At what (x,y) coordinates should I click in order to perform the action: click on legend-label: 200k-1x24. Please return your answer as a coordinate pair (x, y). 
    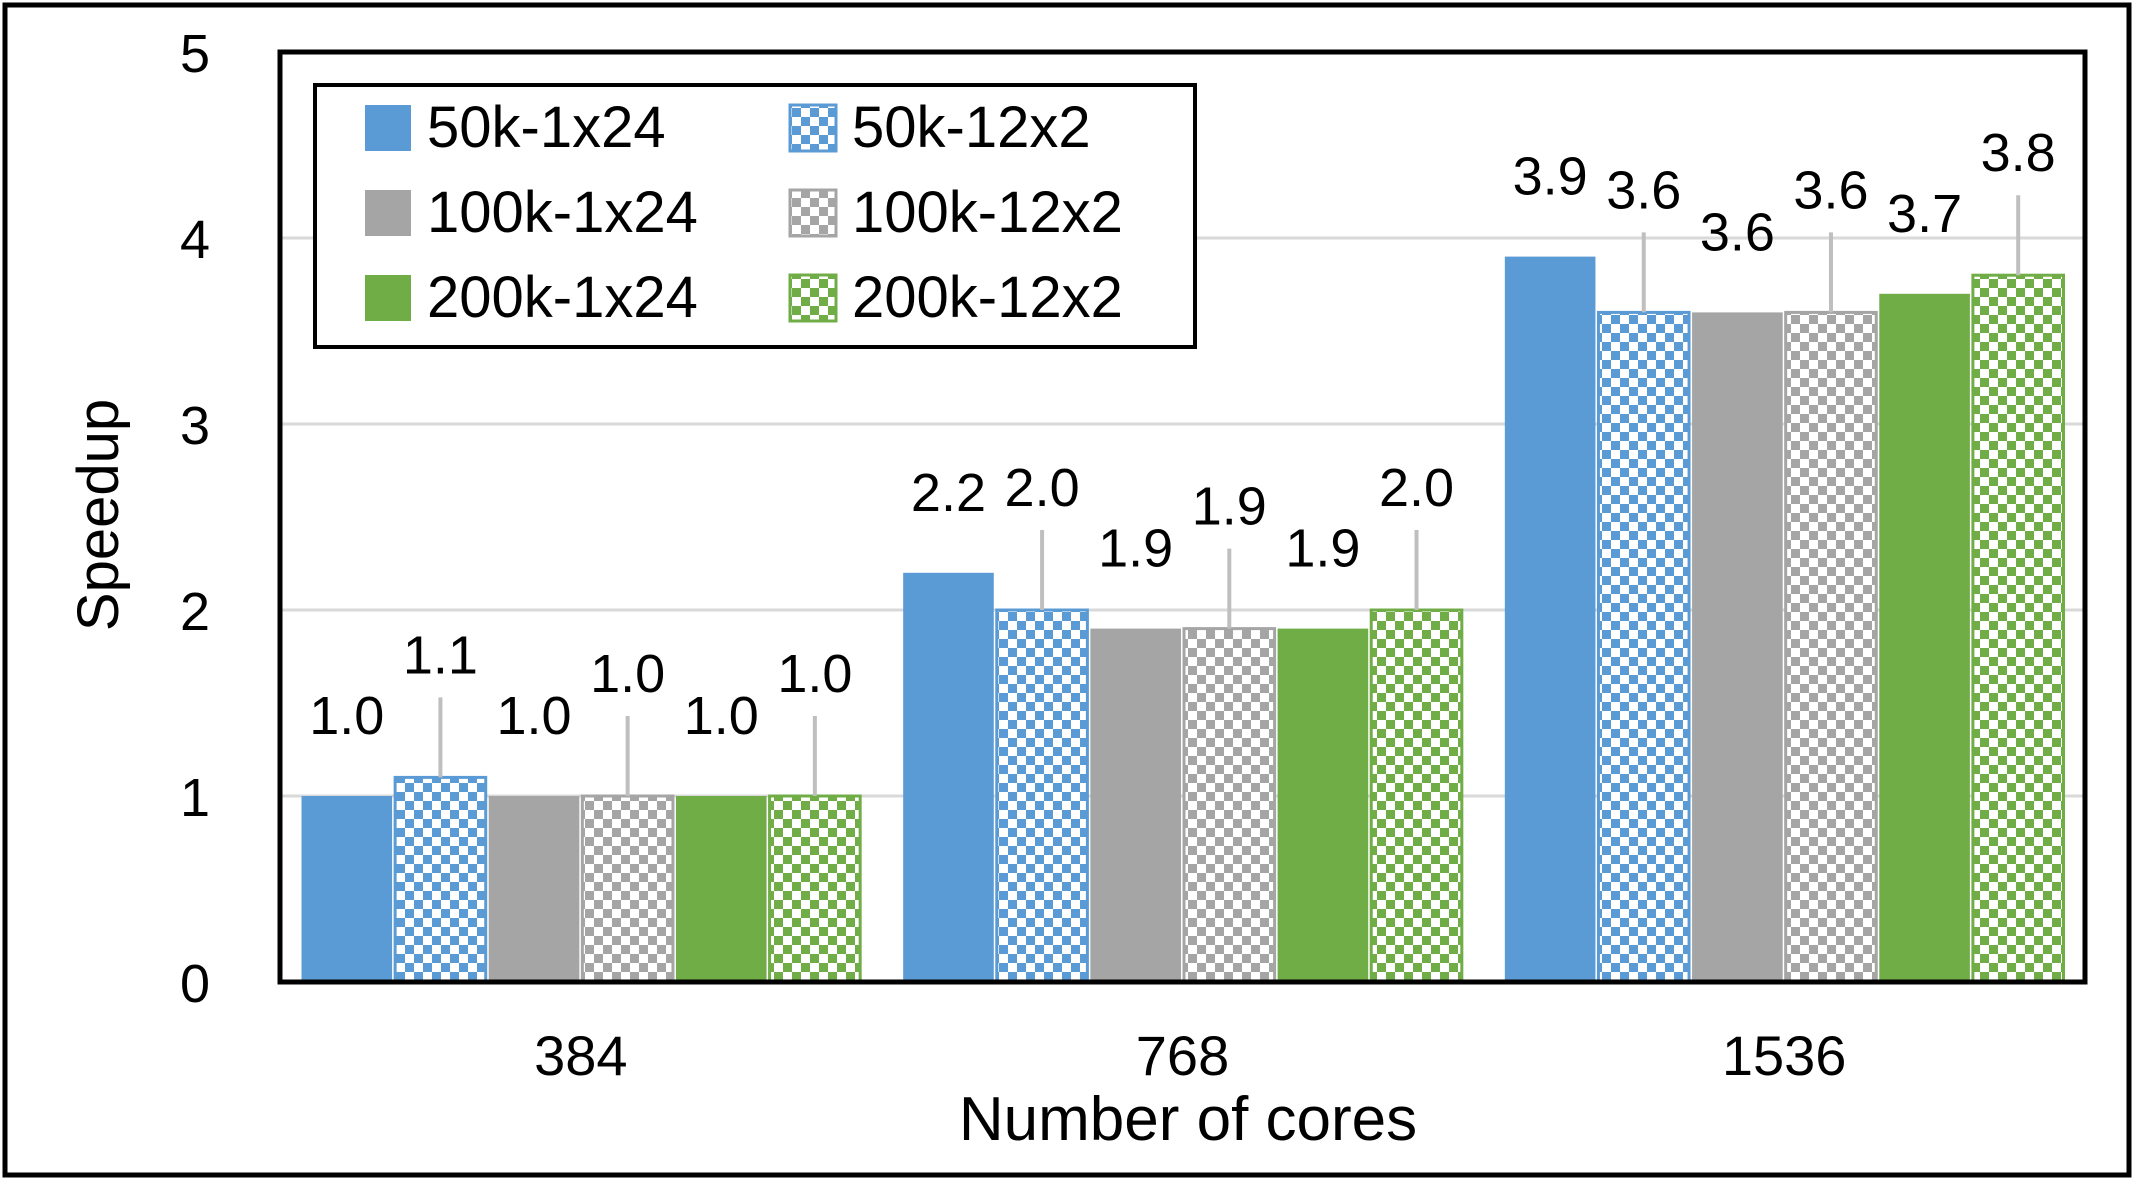
    Looking at the image, I should click on (562, 297).